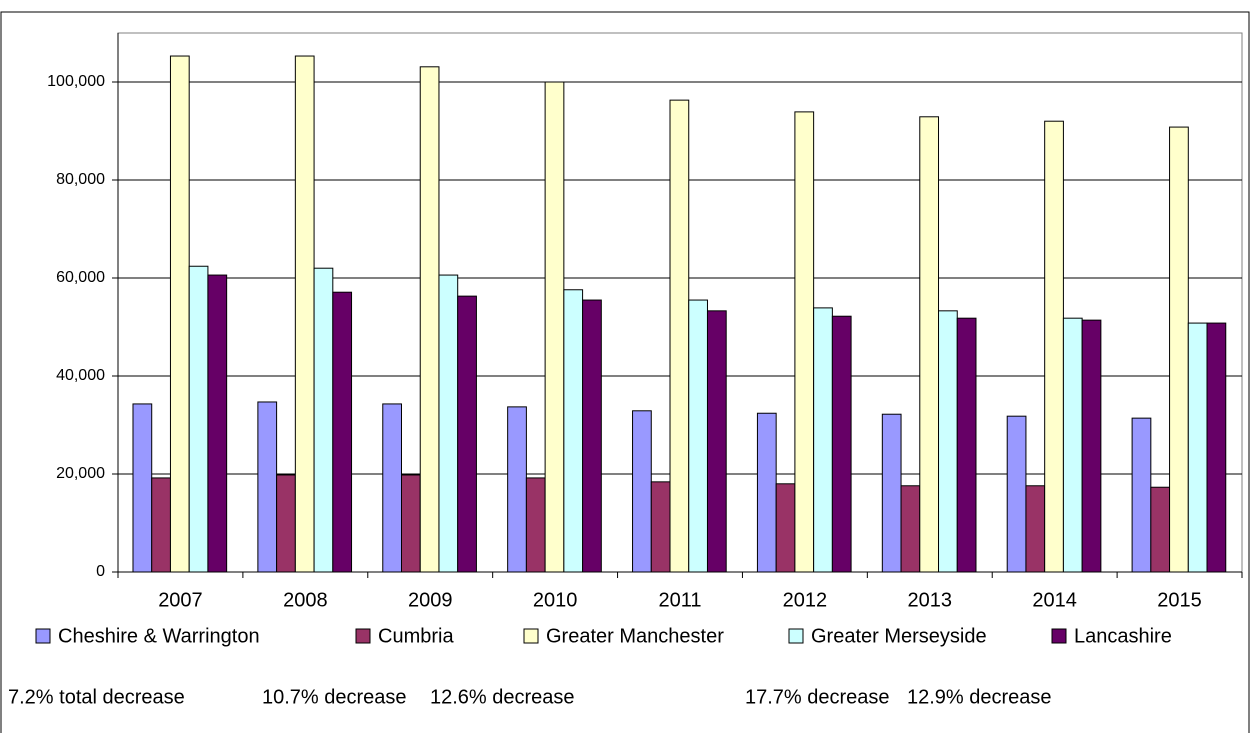 The image size is (1250, 733). I want to click on x-tick-label: 2015, so click(1179, 600).